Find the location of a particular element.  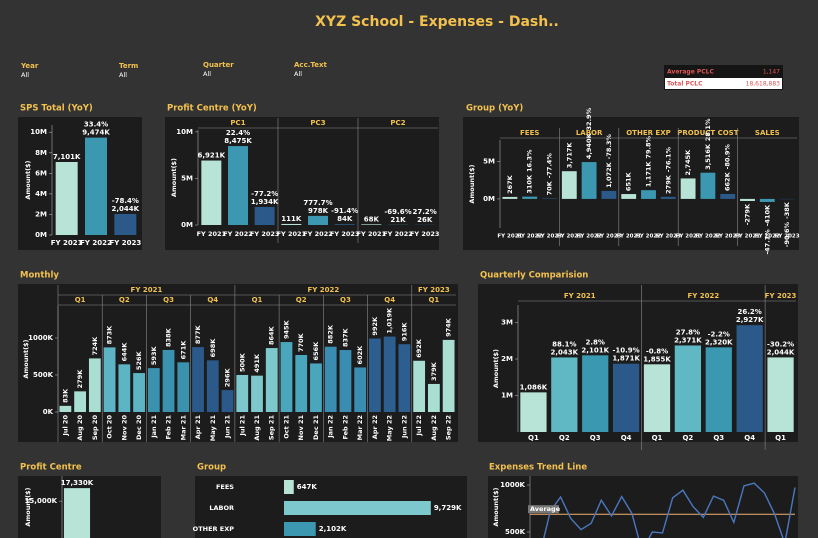

group-header: FY 2023 is located at coordinates (781, 296).